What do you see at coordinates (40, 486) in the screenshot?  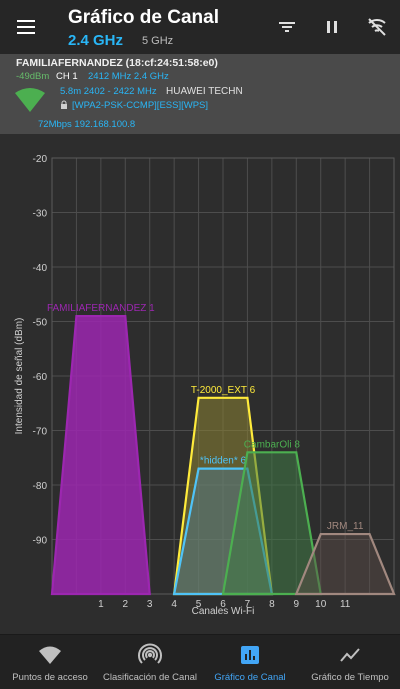 I see `y-tick-label: -80` at bounding box center [40, 486].